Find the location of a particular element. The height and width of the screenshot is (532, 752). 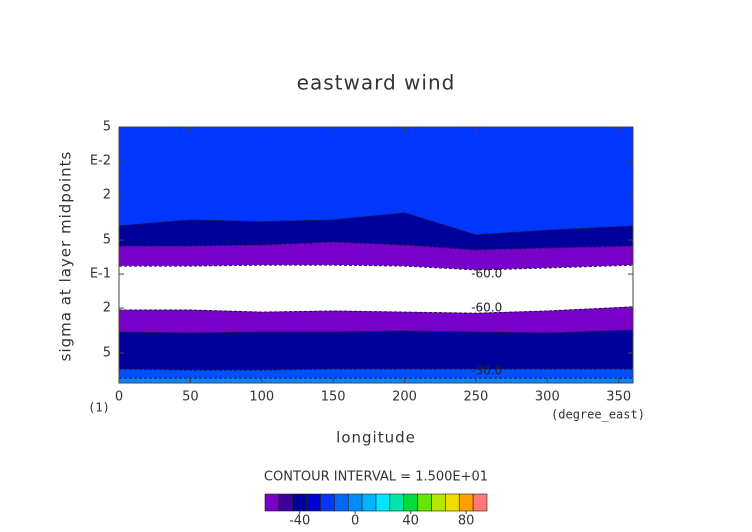

x-axis-label: longitude is located at coordinates (376, 438).